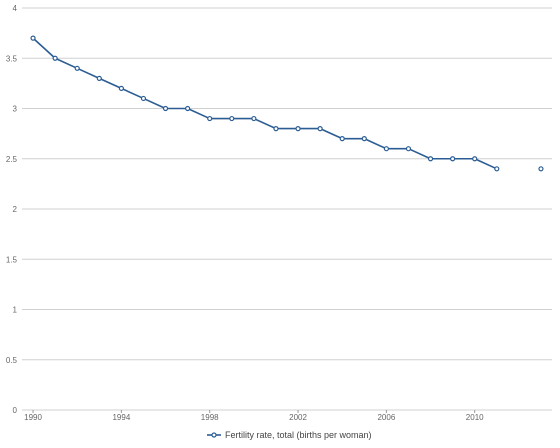 The image size is (560, 448). What do you see at coordinates (254, 416) in the screenshot?
I see `x-axis-ticks: 1990 1994 1998 2002 2006 2010` at bounding box center [254, 416].